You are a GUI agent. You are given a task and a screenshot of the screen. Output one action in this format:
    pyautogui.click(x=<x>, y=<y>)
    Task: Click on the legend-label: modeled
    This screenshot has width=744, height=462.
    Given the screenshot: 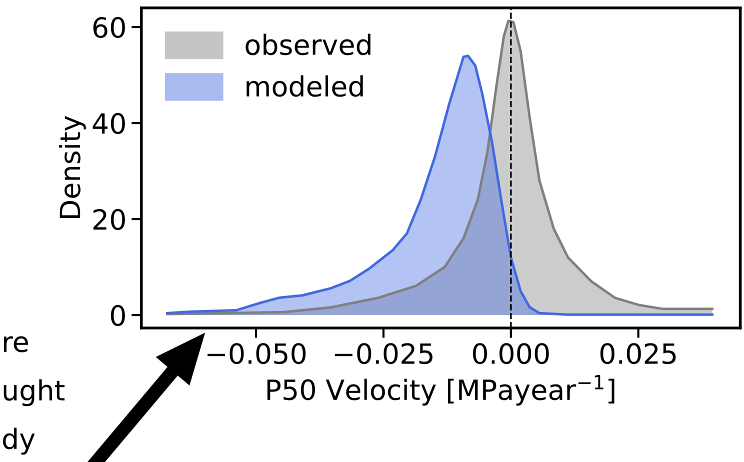 What is the action you would take?
    pyautogui.click(x=304, y=86)
    